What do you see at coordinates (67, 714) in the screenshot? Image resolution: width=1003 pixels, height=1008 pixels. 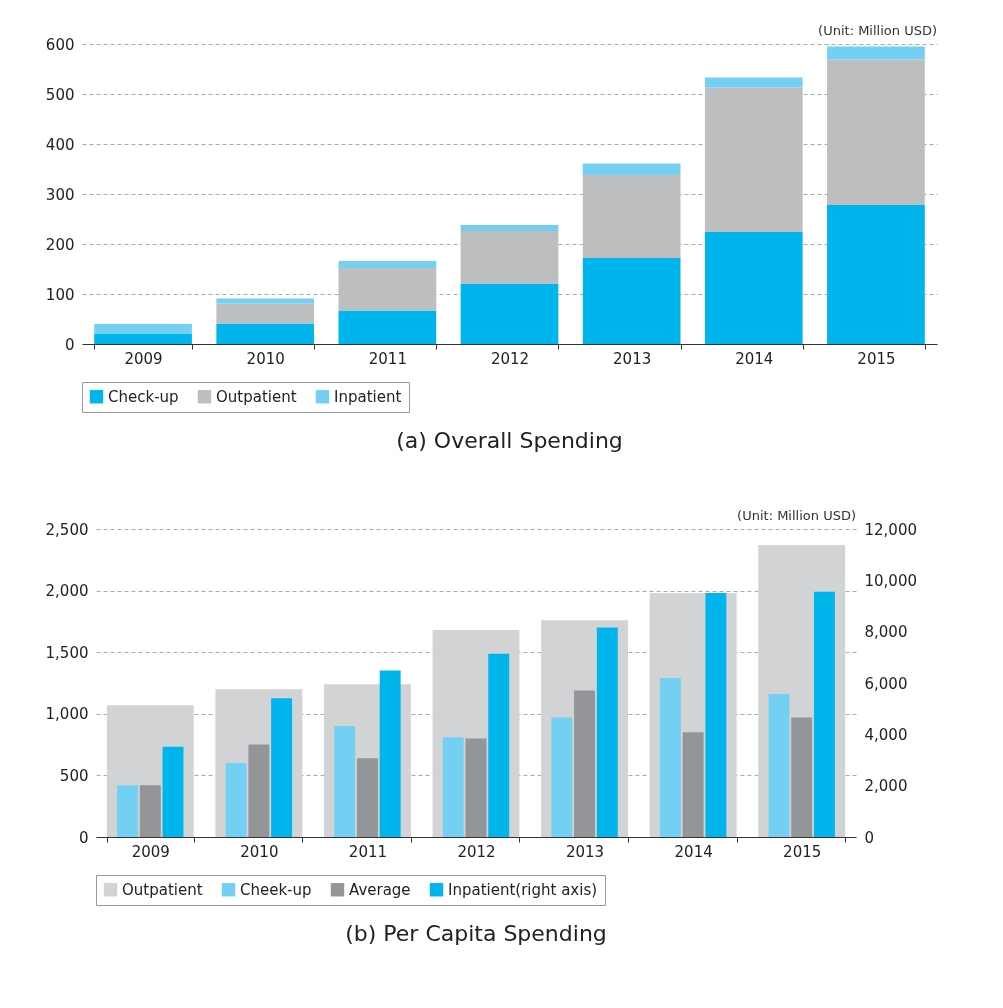 I see `y-tick-label: 1,000` at bounding box center [67, 714].